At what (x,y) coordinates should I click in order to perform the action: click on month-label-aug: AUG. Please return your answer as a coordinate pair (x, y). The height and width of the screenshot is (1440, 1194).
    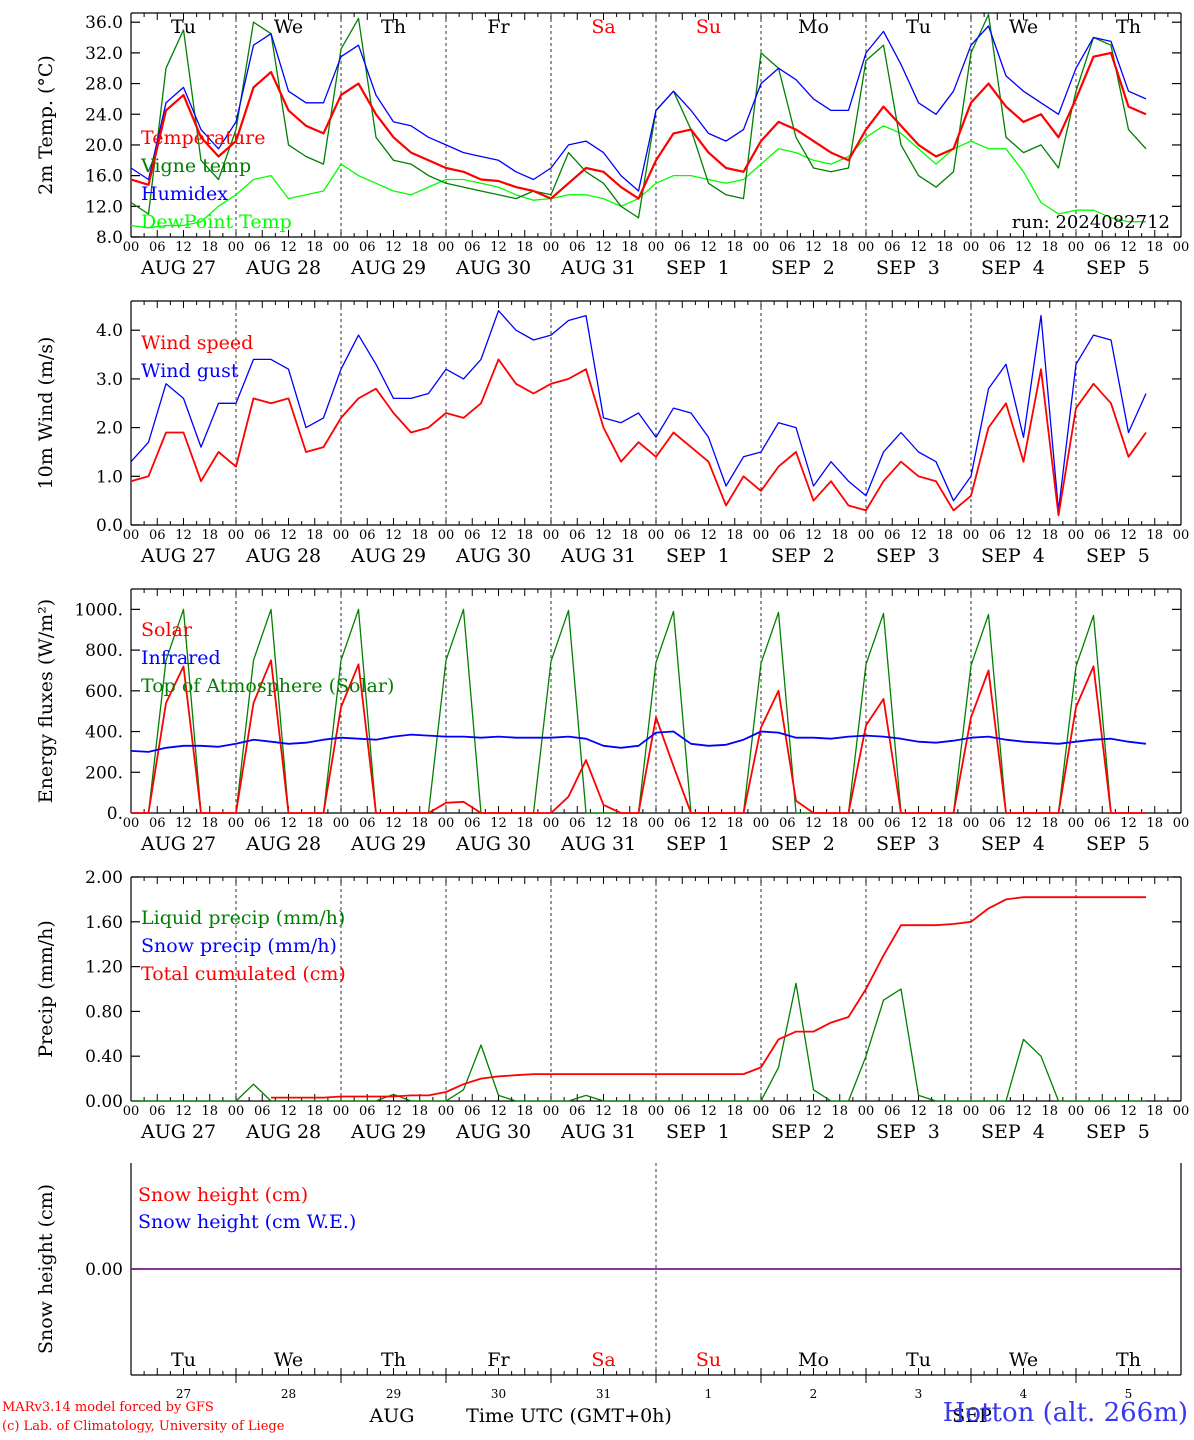
    Looking at the image, I should click on (392, 1416).